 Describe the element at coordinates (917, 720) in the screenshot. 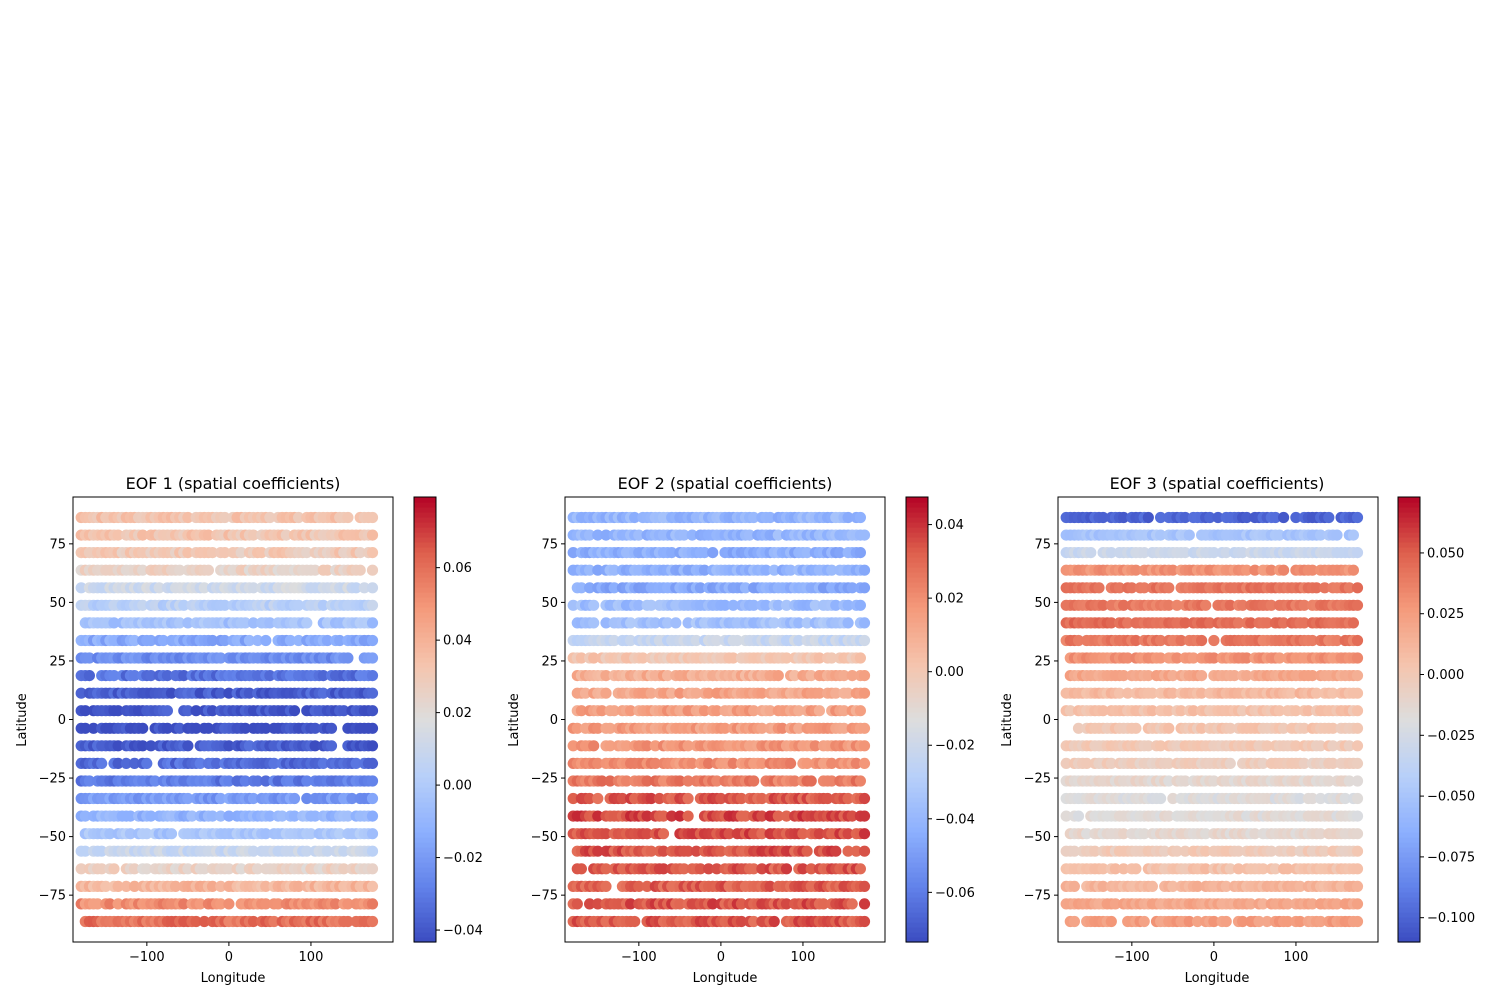

I see `eof2-colorbar` at that location.